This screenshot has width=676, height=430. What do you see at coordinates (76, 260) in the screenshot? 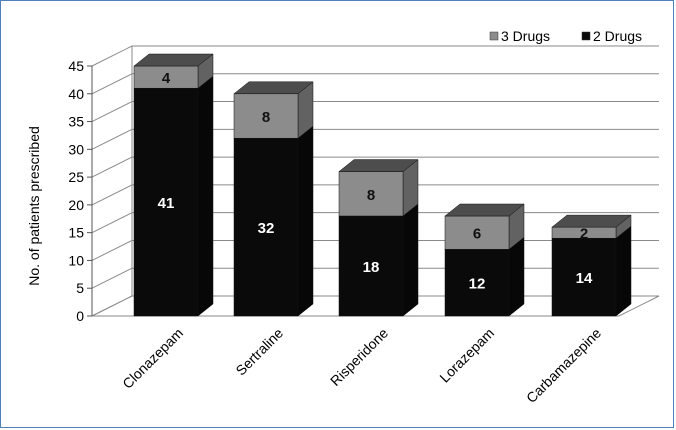
I see `y-tick-label: 10` at bounding box center [76, 260].